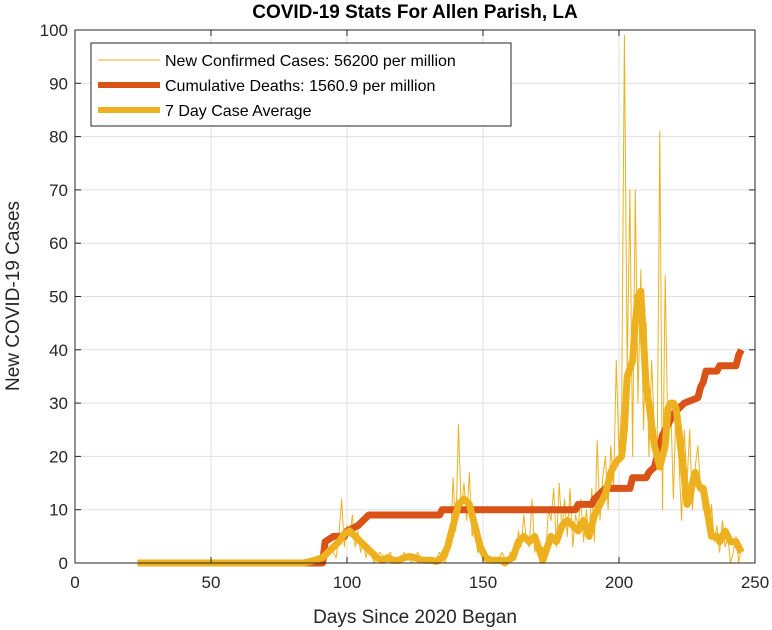 This screenshot has height=630, width=772. What do you see at coordinates (211, 582) in the screenshot?
I see `x-tick-label: 50` at bounding box center [211, 582].